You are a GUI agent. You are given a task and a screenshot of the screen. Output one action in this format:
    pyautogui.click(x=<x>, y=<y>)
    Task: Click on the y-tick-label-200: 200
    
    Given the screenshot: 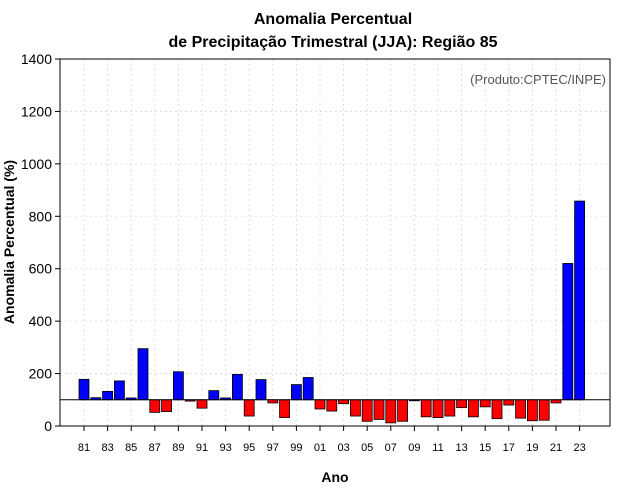 What is the action you would take?
    pyautogui.click(x=41, y=374)
    